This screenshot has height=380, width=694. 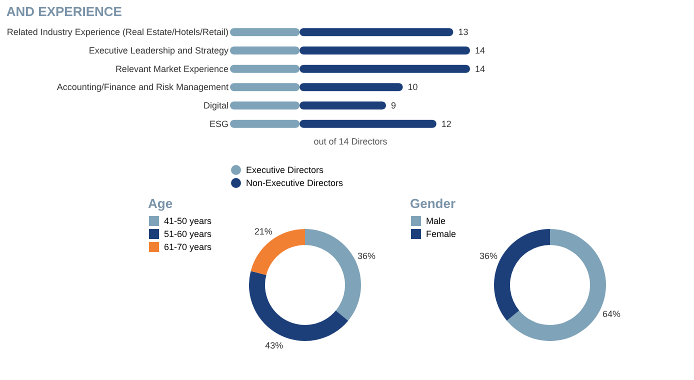 I want to click on annotation: 12, so click(x=446, y=123).